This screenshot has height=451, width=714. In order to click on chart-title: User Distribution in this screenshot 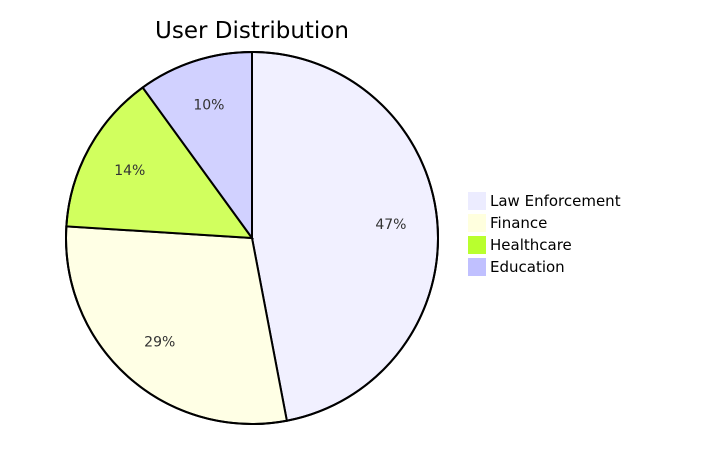, I will do `click(252, 31)`.